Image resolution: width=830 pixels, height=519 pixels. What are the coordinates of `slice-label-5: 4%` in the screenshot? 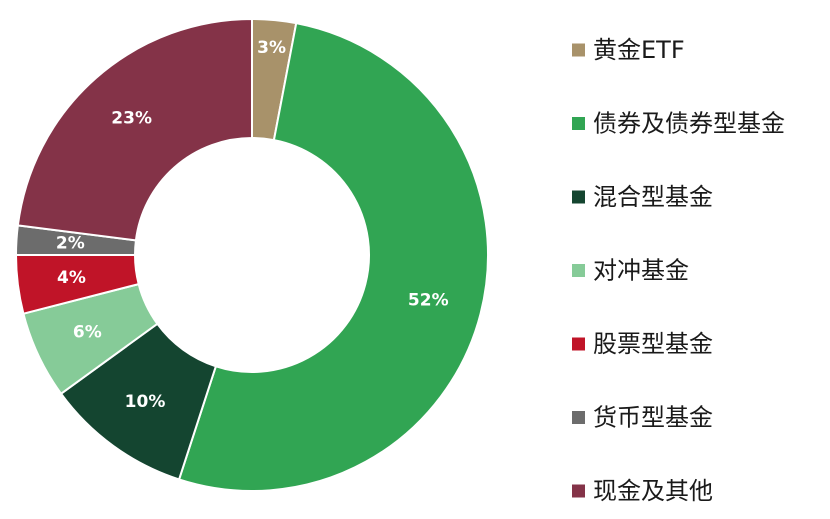 It's located at (71, 278).